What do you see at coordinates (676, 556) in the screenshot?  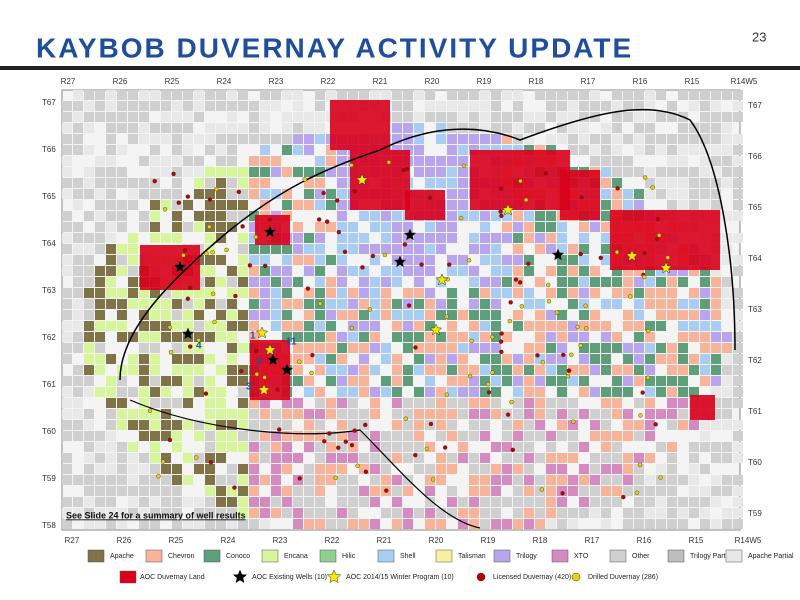 I see `legend-swatch` at bounding box center [676, 556].